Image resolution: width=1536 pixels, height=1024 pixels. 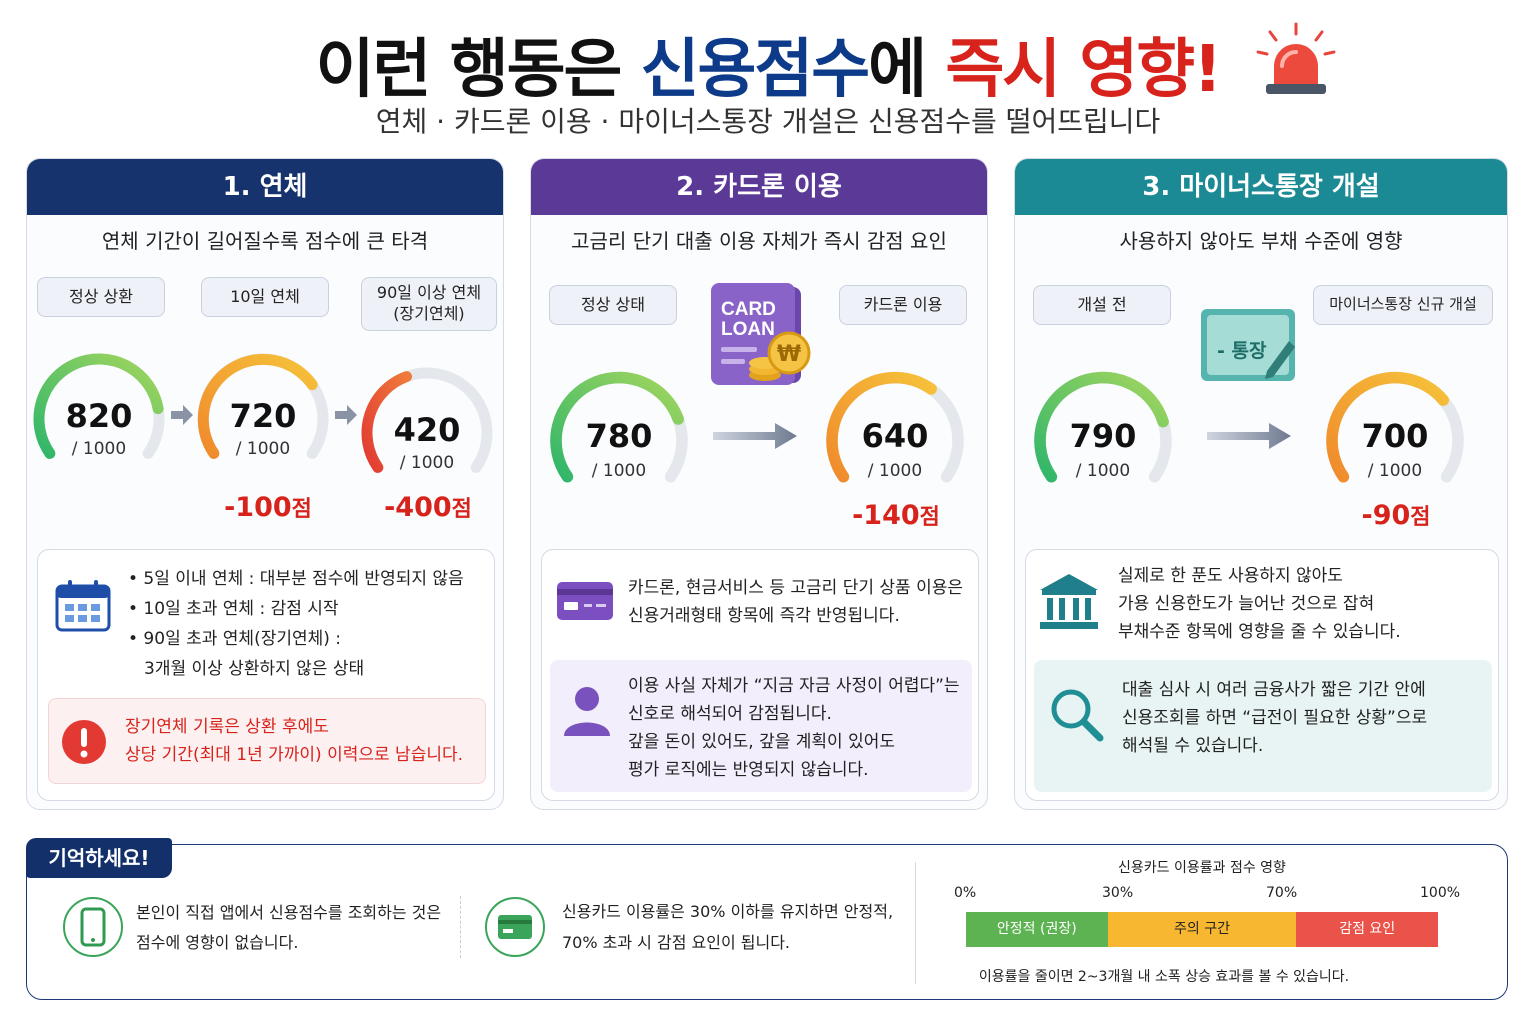 I want to click on bullet-item: 3개월 이상 상환하지 않은 상태, so click(x=254, y=669).